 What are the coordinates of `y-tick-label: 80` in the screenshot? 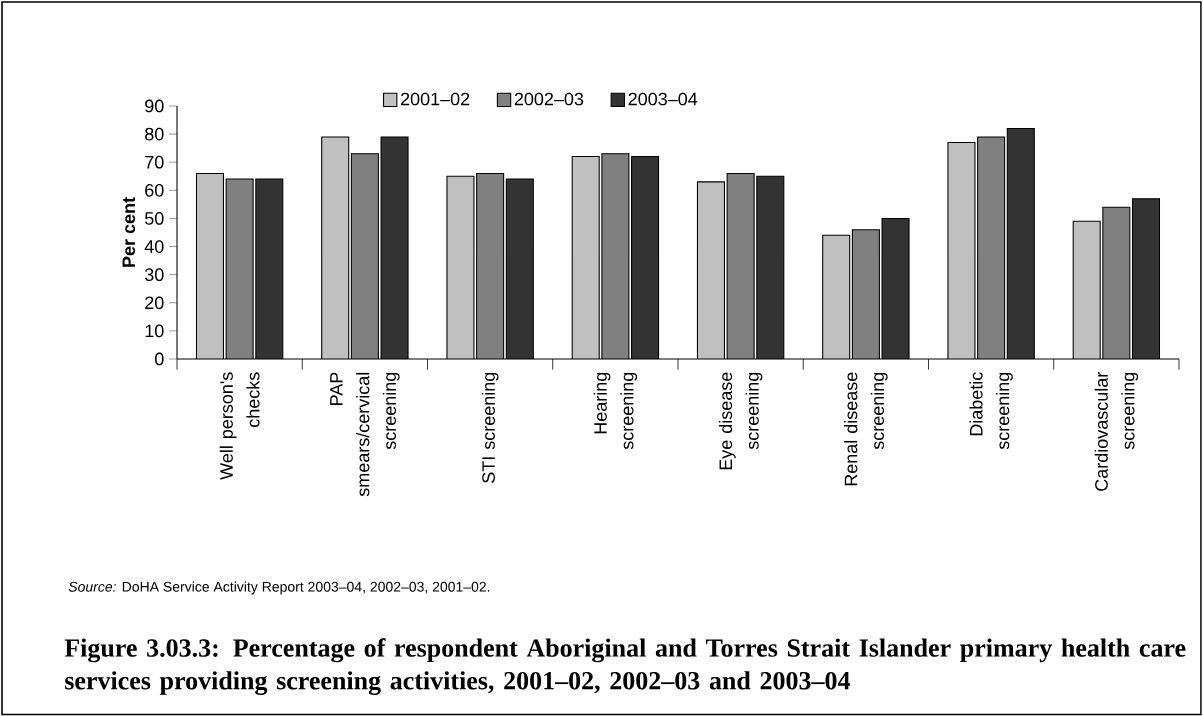 It's located at (154, 134).